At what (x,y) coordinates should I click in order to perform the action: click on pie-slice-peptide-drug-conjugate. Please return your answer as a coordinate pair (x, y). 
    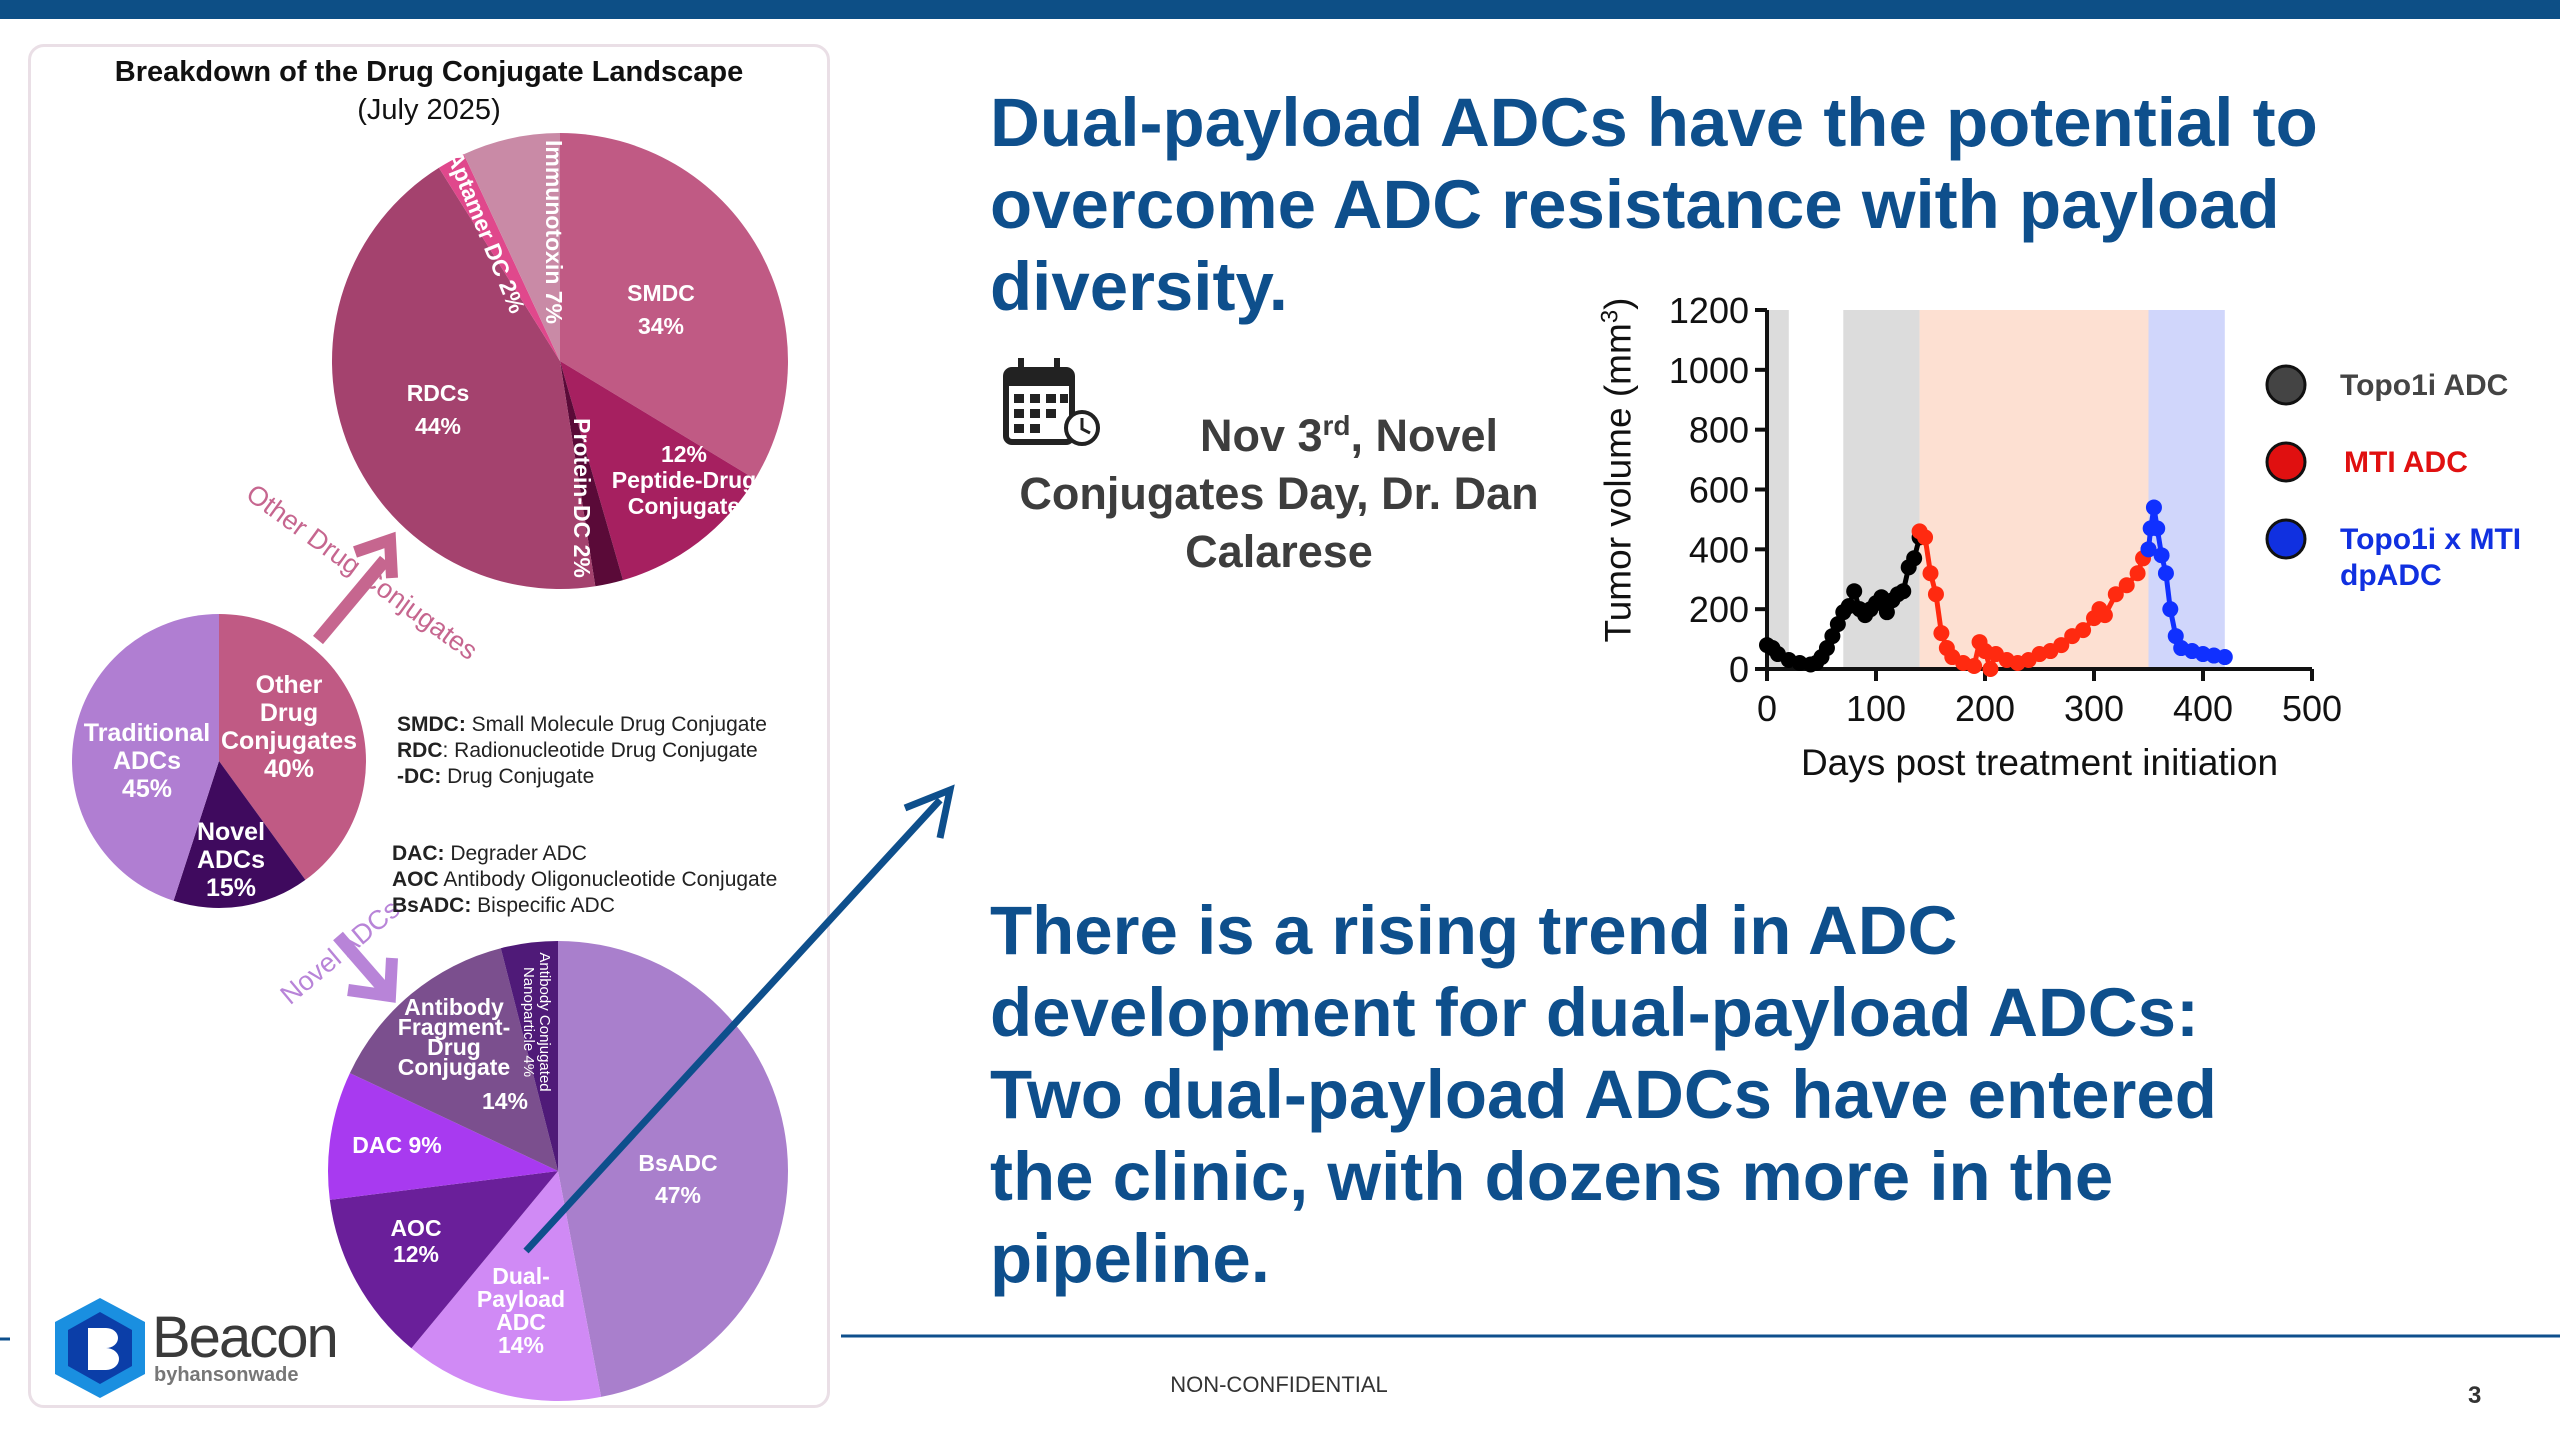
    Looking at the image, I should click on (658, 471).